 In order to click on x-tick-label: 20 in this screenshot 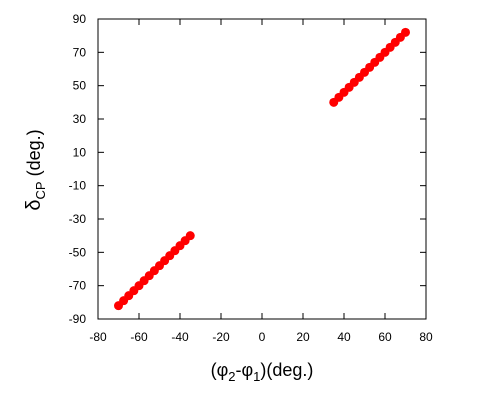, I will do `click(303, 337)`.